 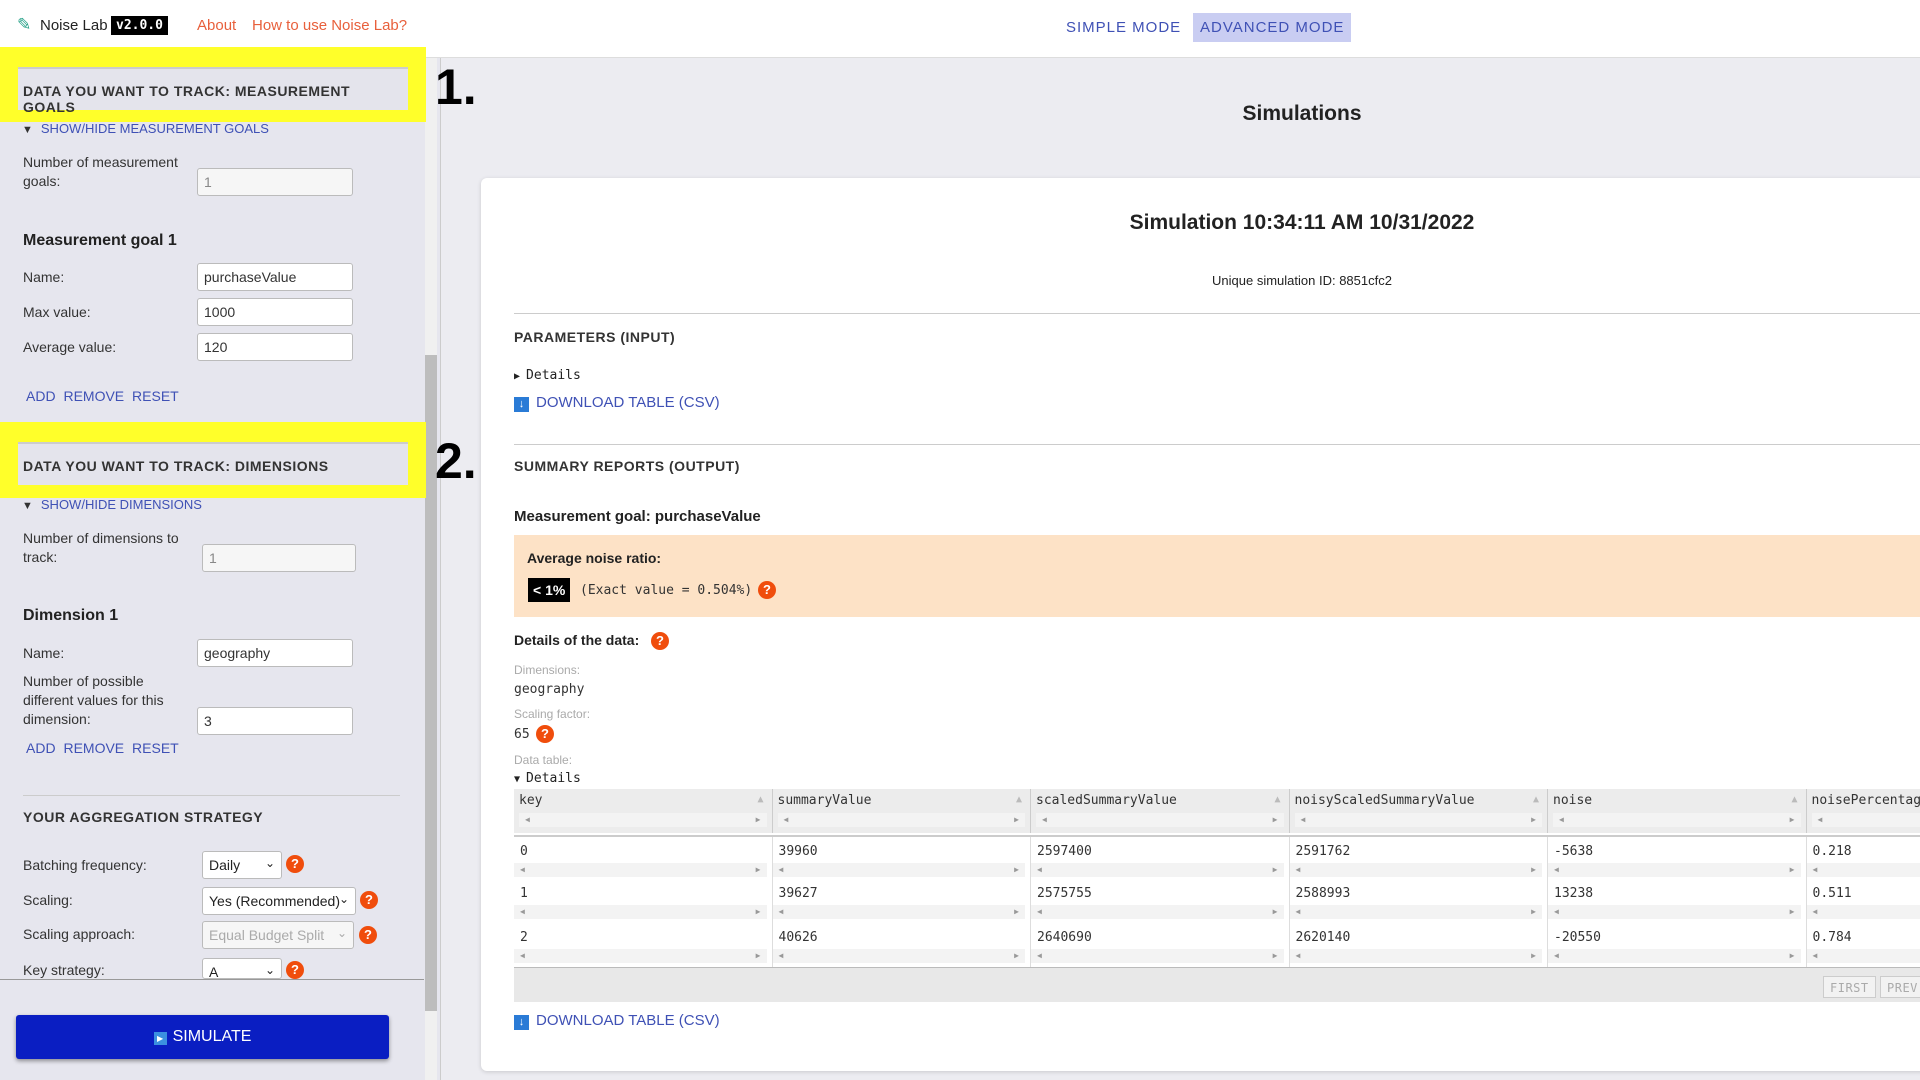 I want to click on simple-mode-tab: SIMPLE MODE, so click(x=1124, y=27).